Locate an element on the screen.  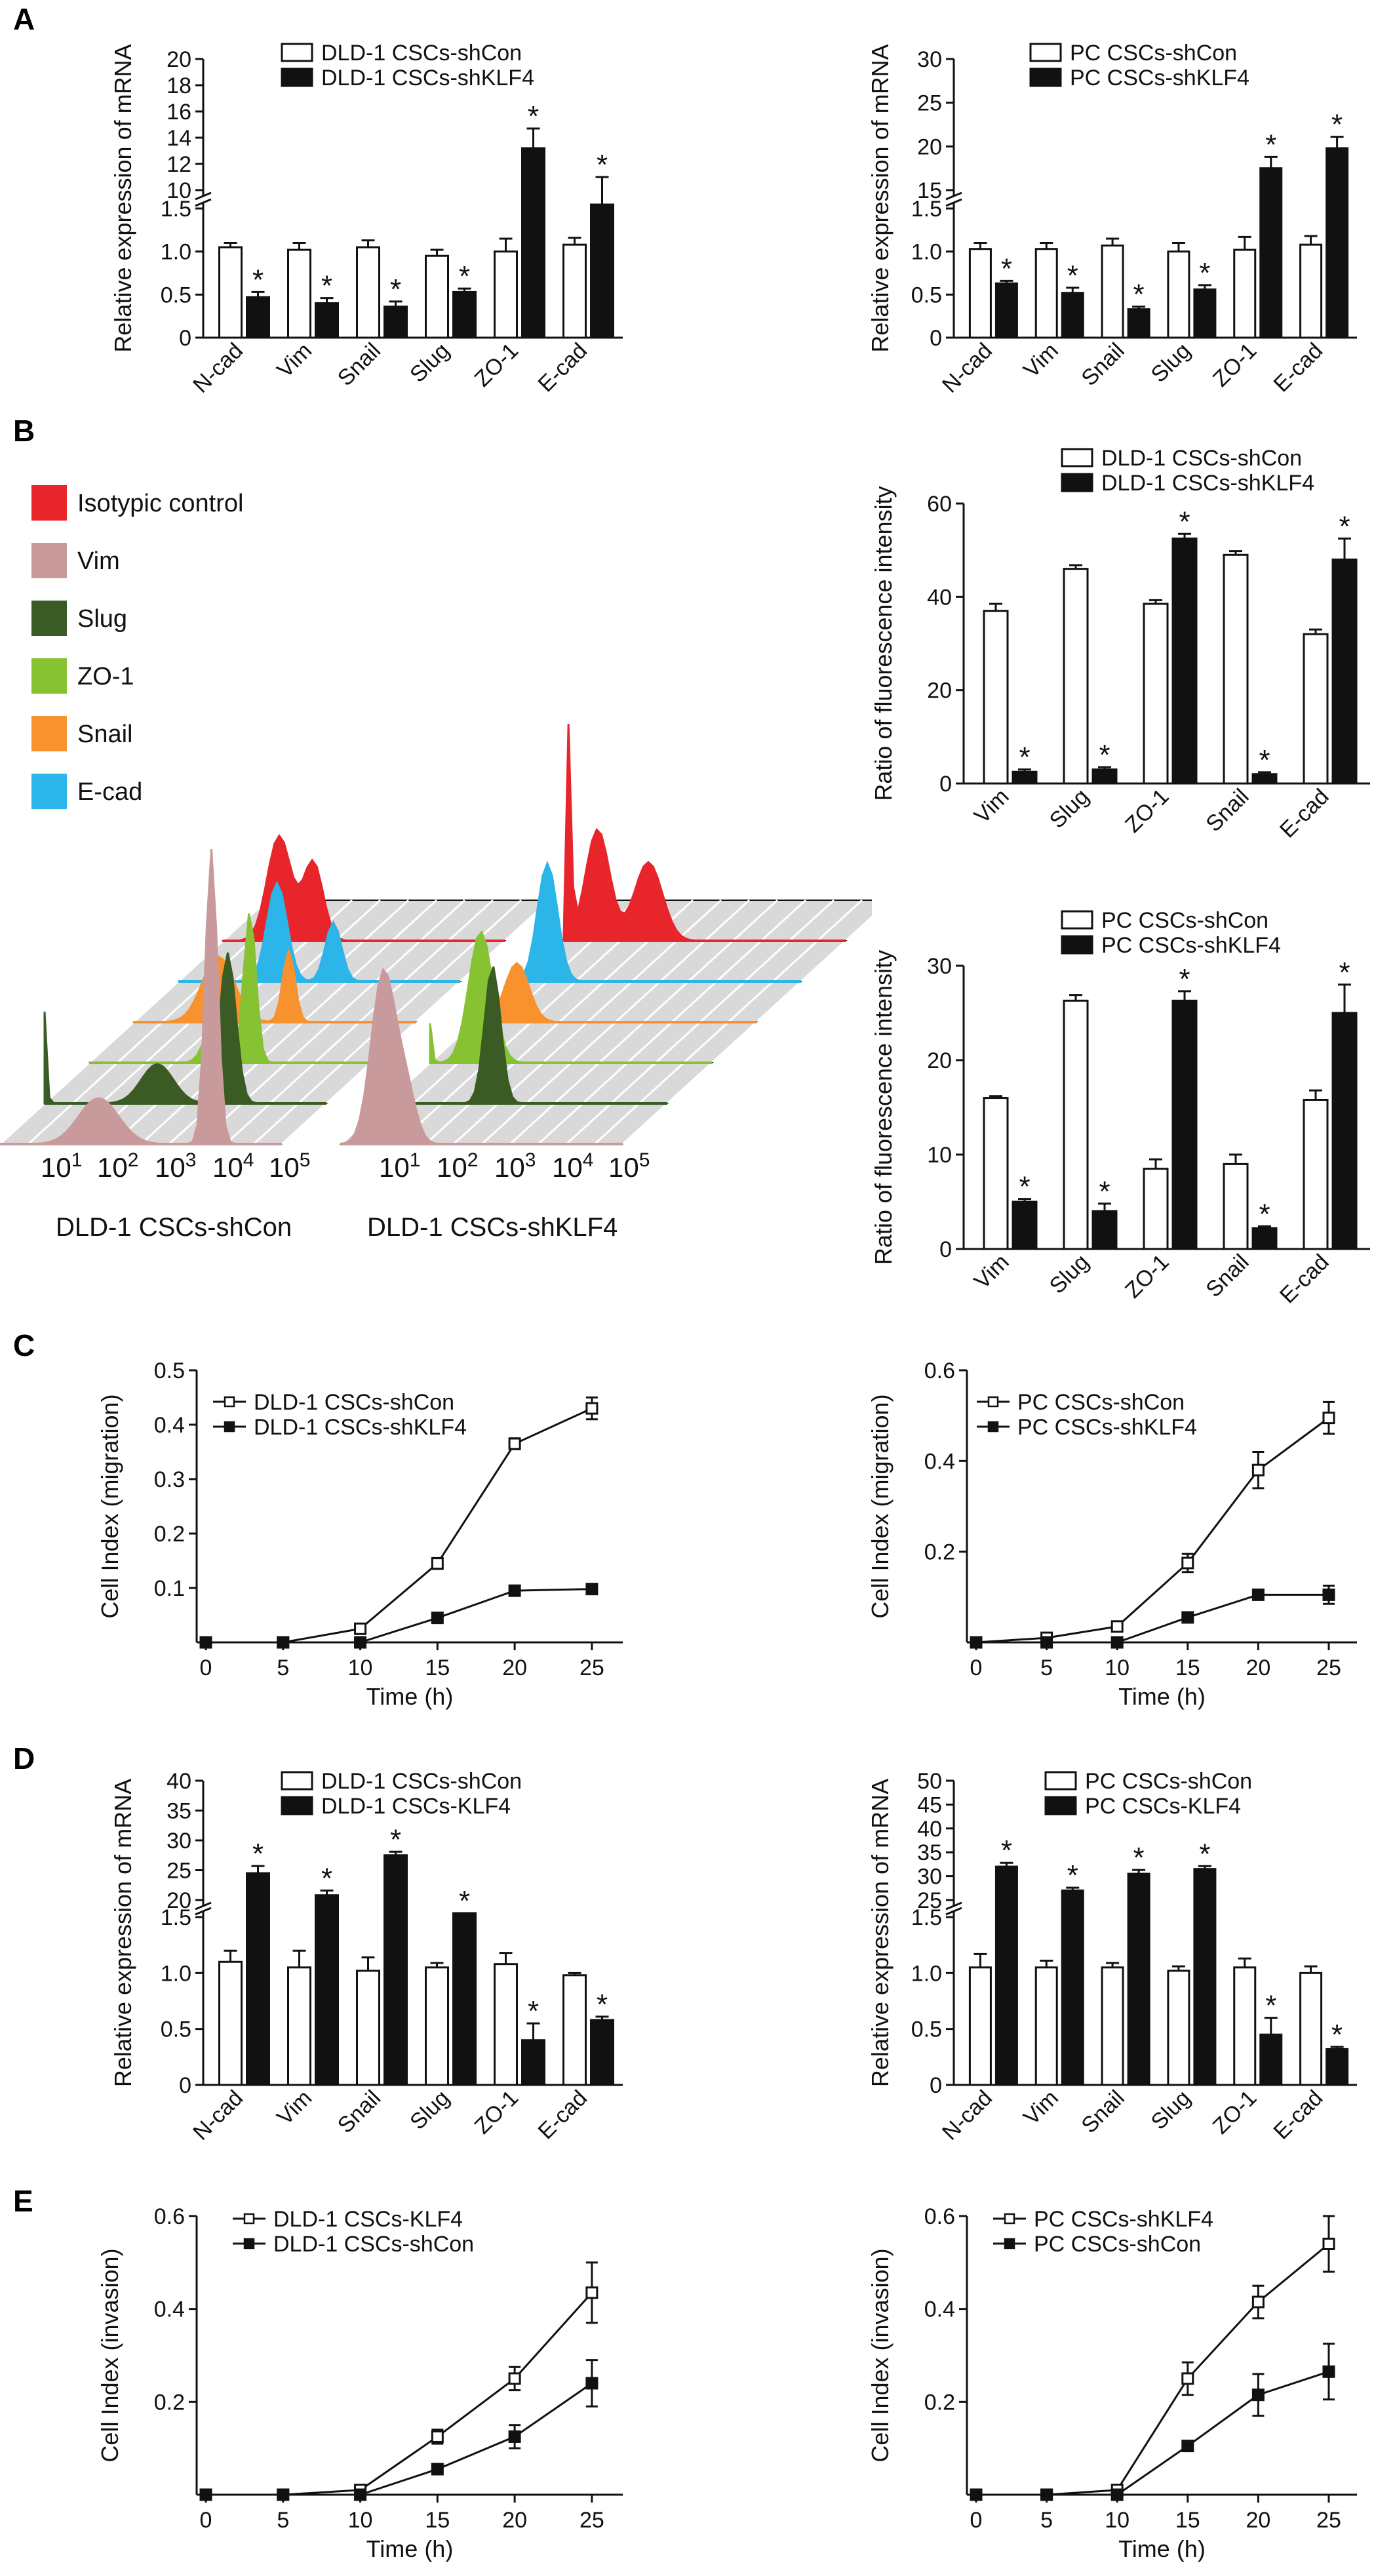
E_left-xlabel: Time (h) is located at coordinates (410, 2548).